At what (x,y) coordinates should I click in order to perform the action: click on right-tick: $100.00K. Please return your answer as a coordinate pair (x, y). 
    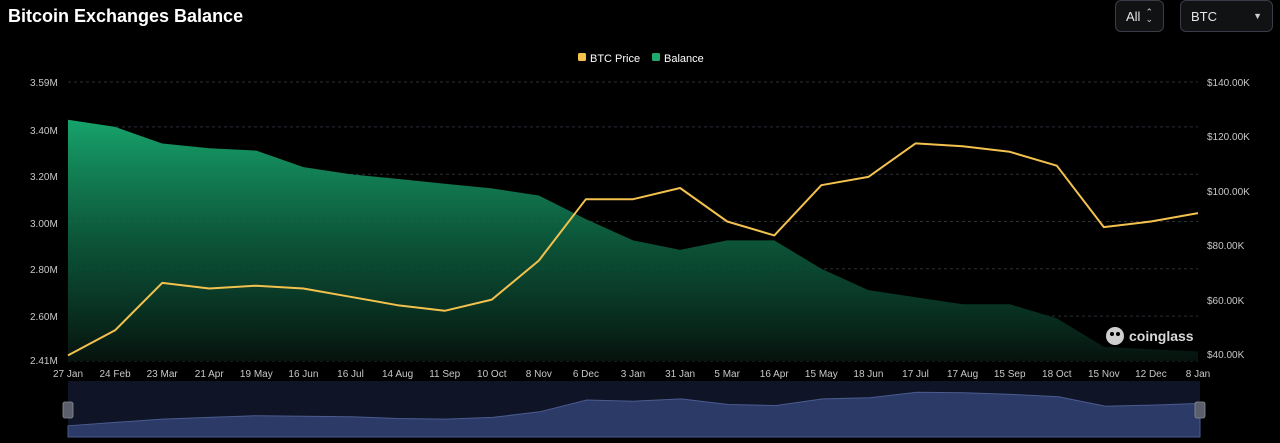
    Looking at the image, I should click on (1228, 192).